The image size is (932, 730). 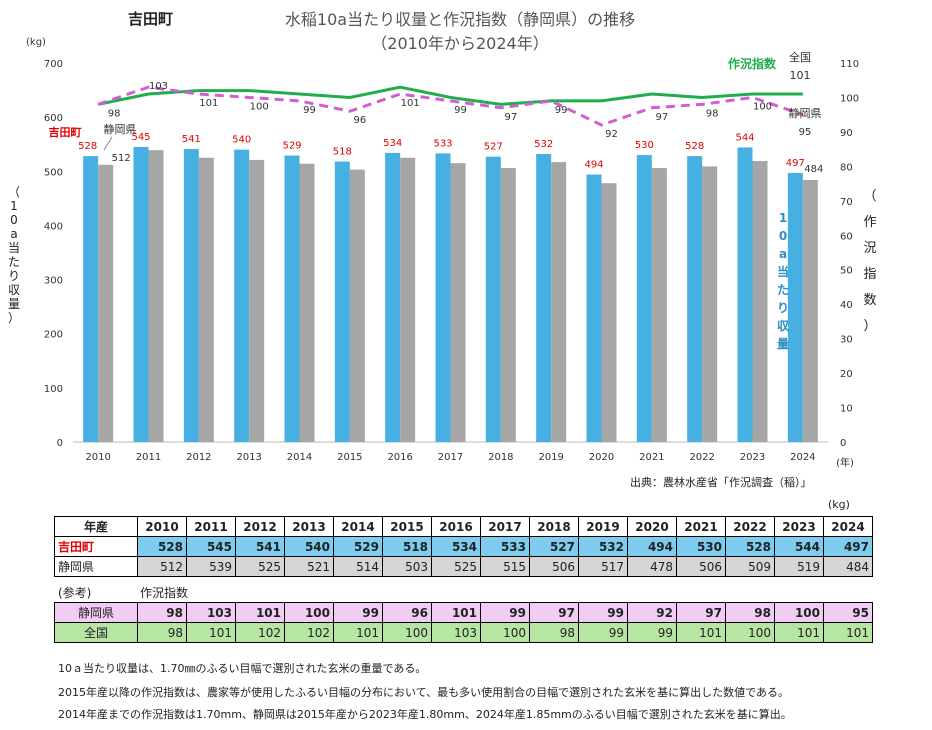 What do you see at coordinates (442, 143) in the screenshot?
I see `bar-town-value: 533` at bounding box center [442, 143].